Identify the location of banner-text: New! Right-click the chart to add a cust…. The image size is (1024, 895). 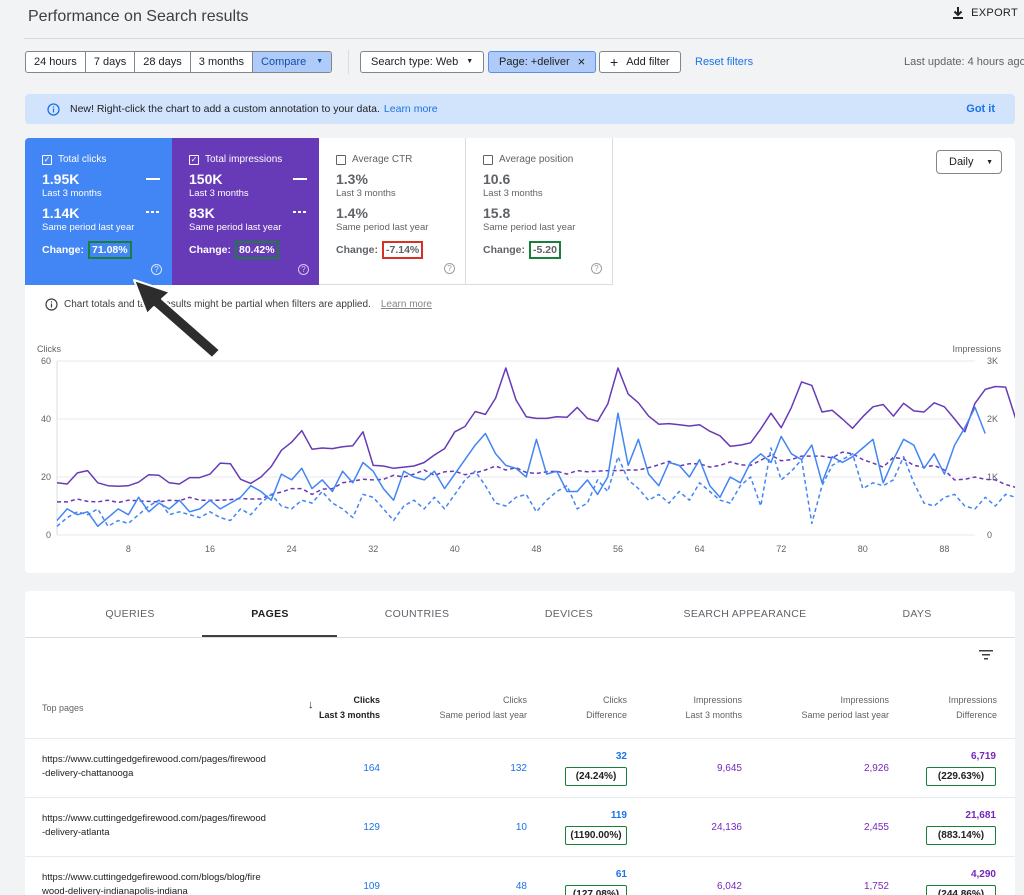
(225, 109).